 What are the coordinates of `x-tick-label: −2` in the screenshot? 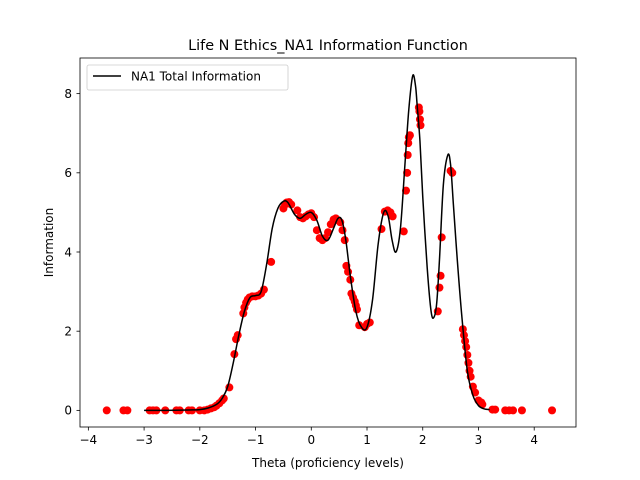 It's located at (200, 440).